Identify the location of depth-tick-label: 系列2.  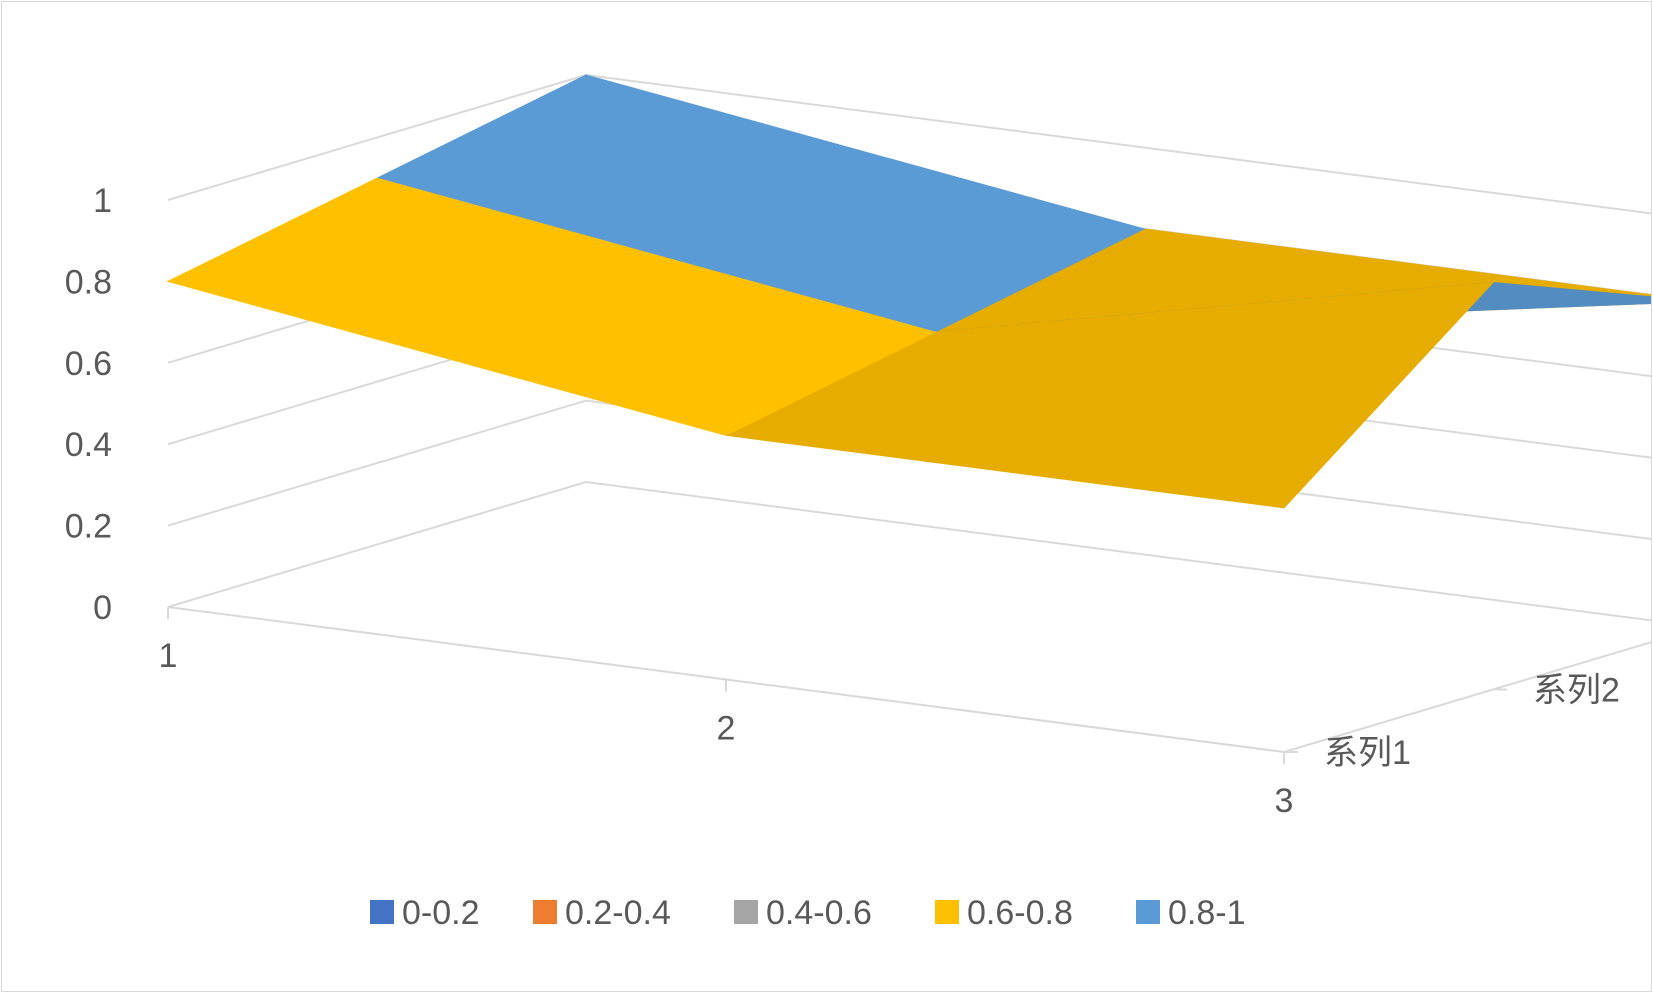
(1576, 691).